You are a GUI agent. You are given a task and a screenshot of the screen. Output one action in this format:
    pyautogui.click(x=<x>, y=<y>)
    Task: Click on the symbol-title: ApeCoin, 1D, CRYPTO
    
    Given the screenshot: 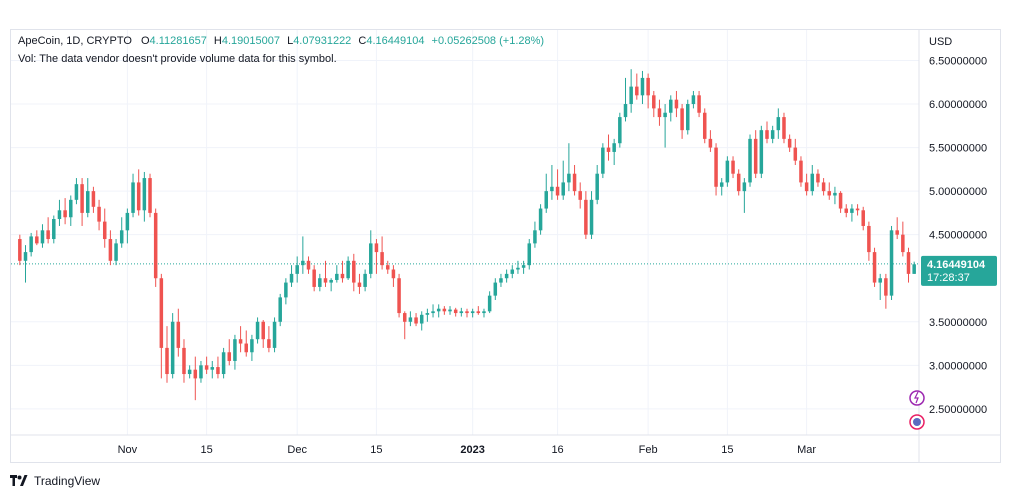 What is the action you would take?
    pyautogui.click(x=75, y=41)
    